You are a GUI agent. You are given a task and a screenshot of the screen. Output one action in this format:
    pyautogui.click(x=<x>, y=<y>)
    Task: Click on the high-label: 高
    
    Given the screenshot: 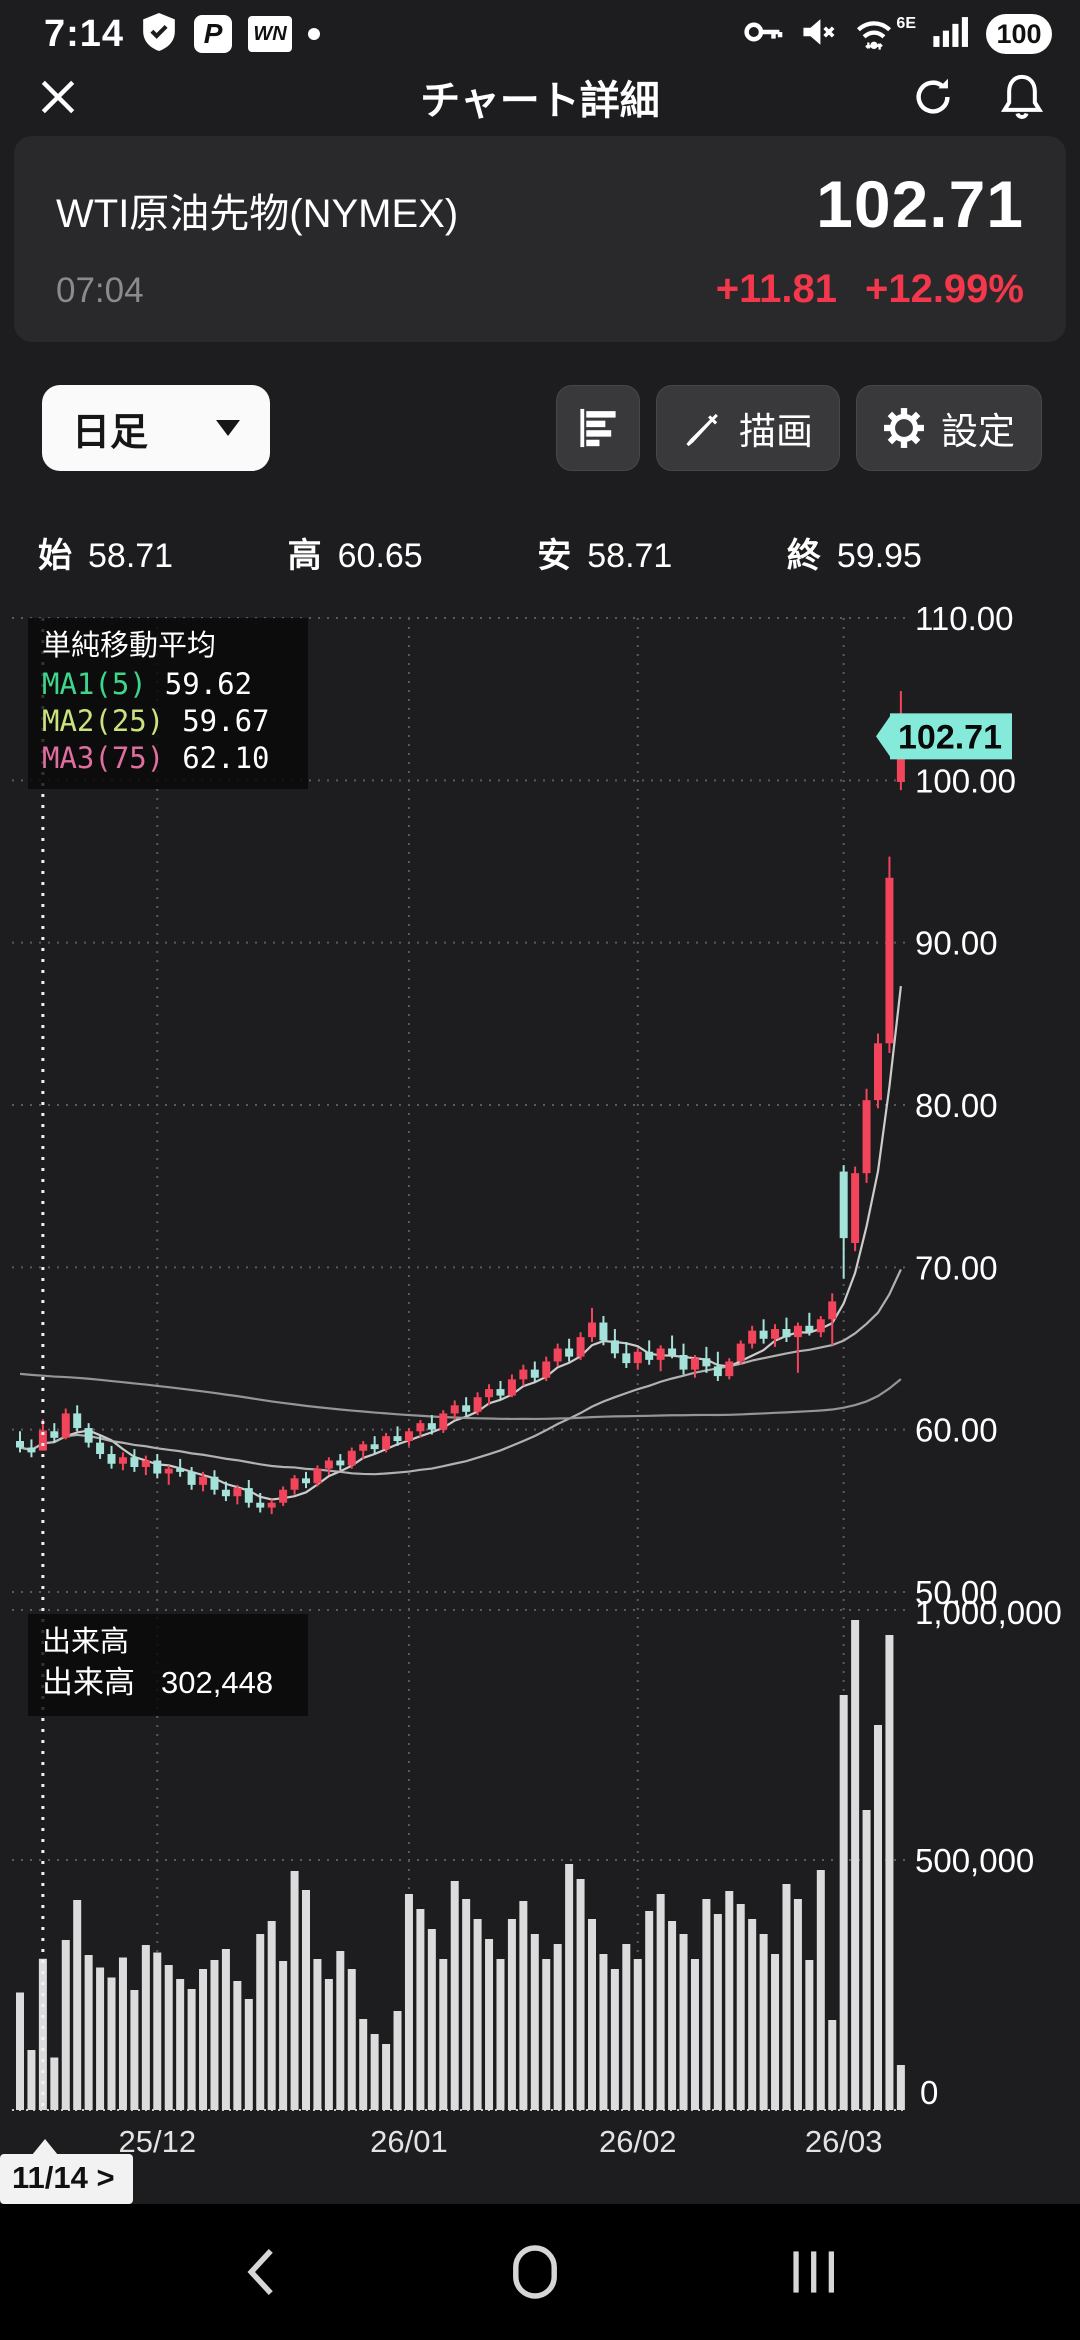 What is the action you would take?
    pyautogui.click(x=304, y=556)
    